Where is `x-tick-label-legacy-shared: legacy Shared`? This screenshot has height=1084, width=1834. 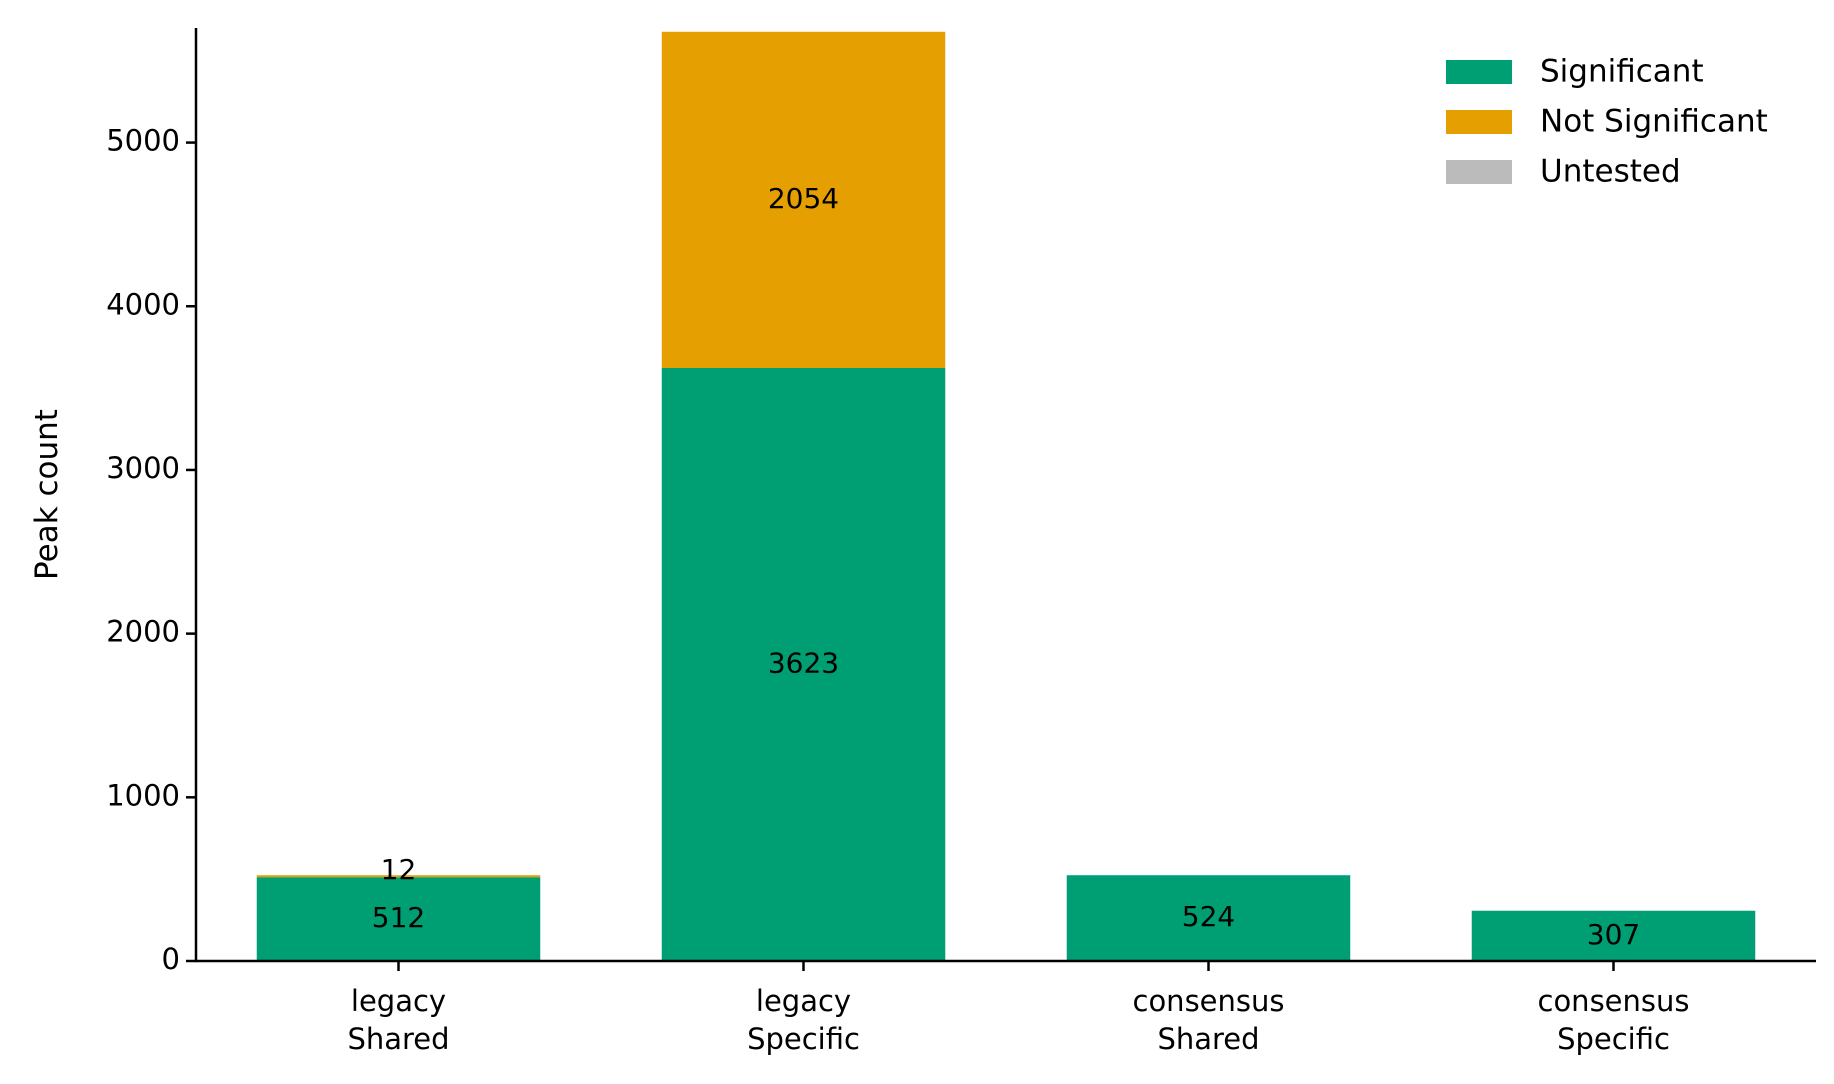
x-tick-label-legacy-shared: legacy Shared is located at coordinates (398, 1020).